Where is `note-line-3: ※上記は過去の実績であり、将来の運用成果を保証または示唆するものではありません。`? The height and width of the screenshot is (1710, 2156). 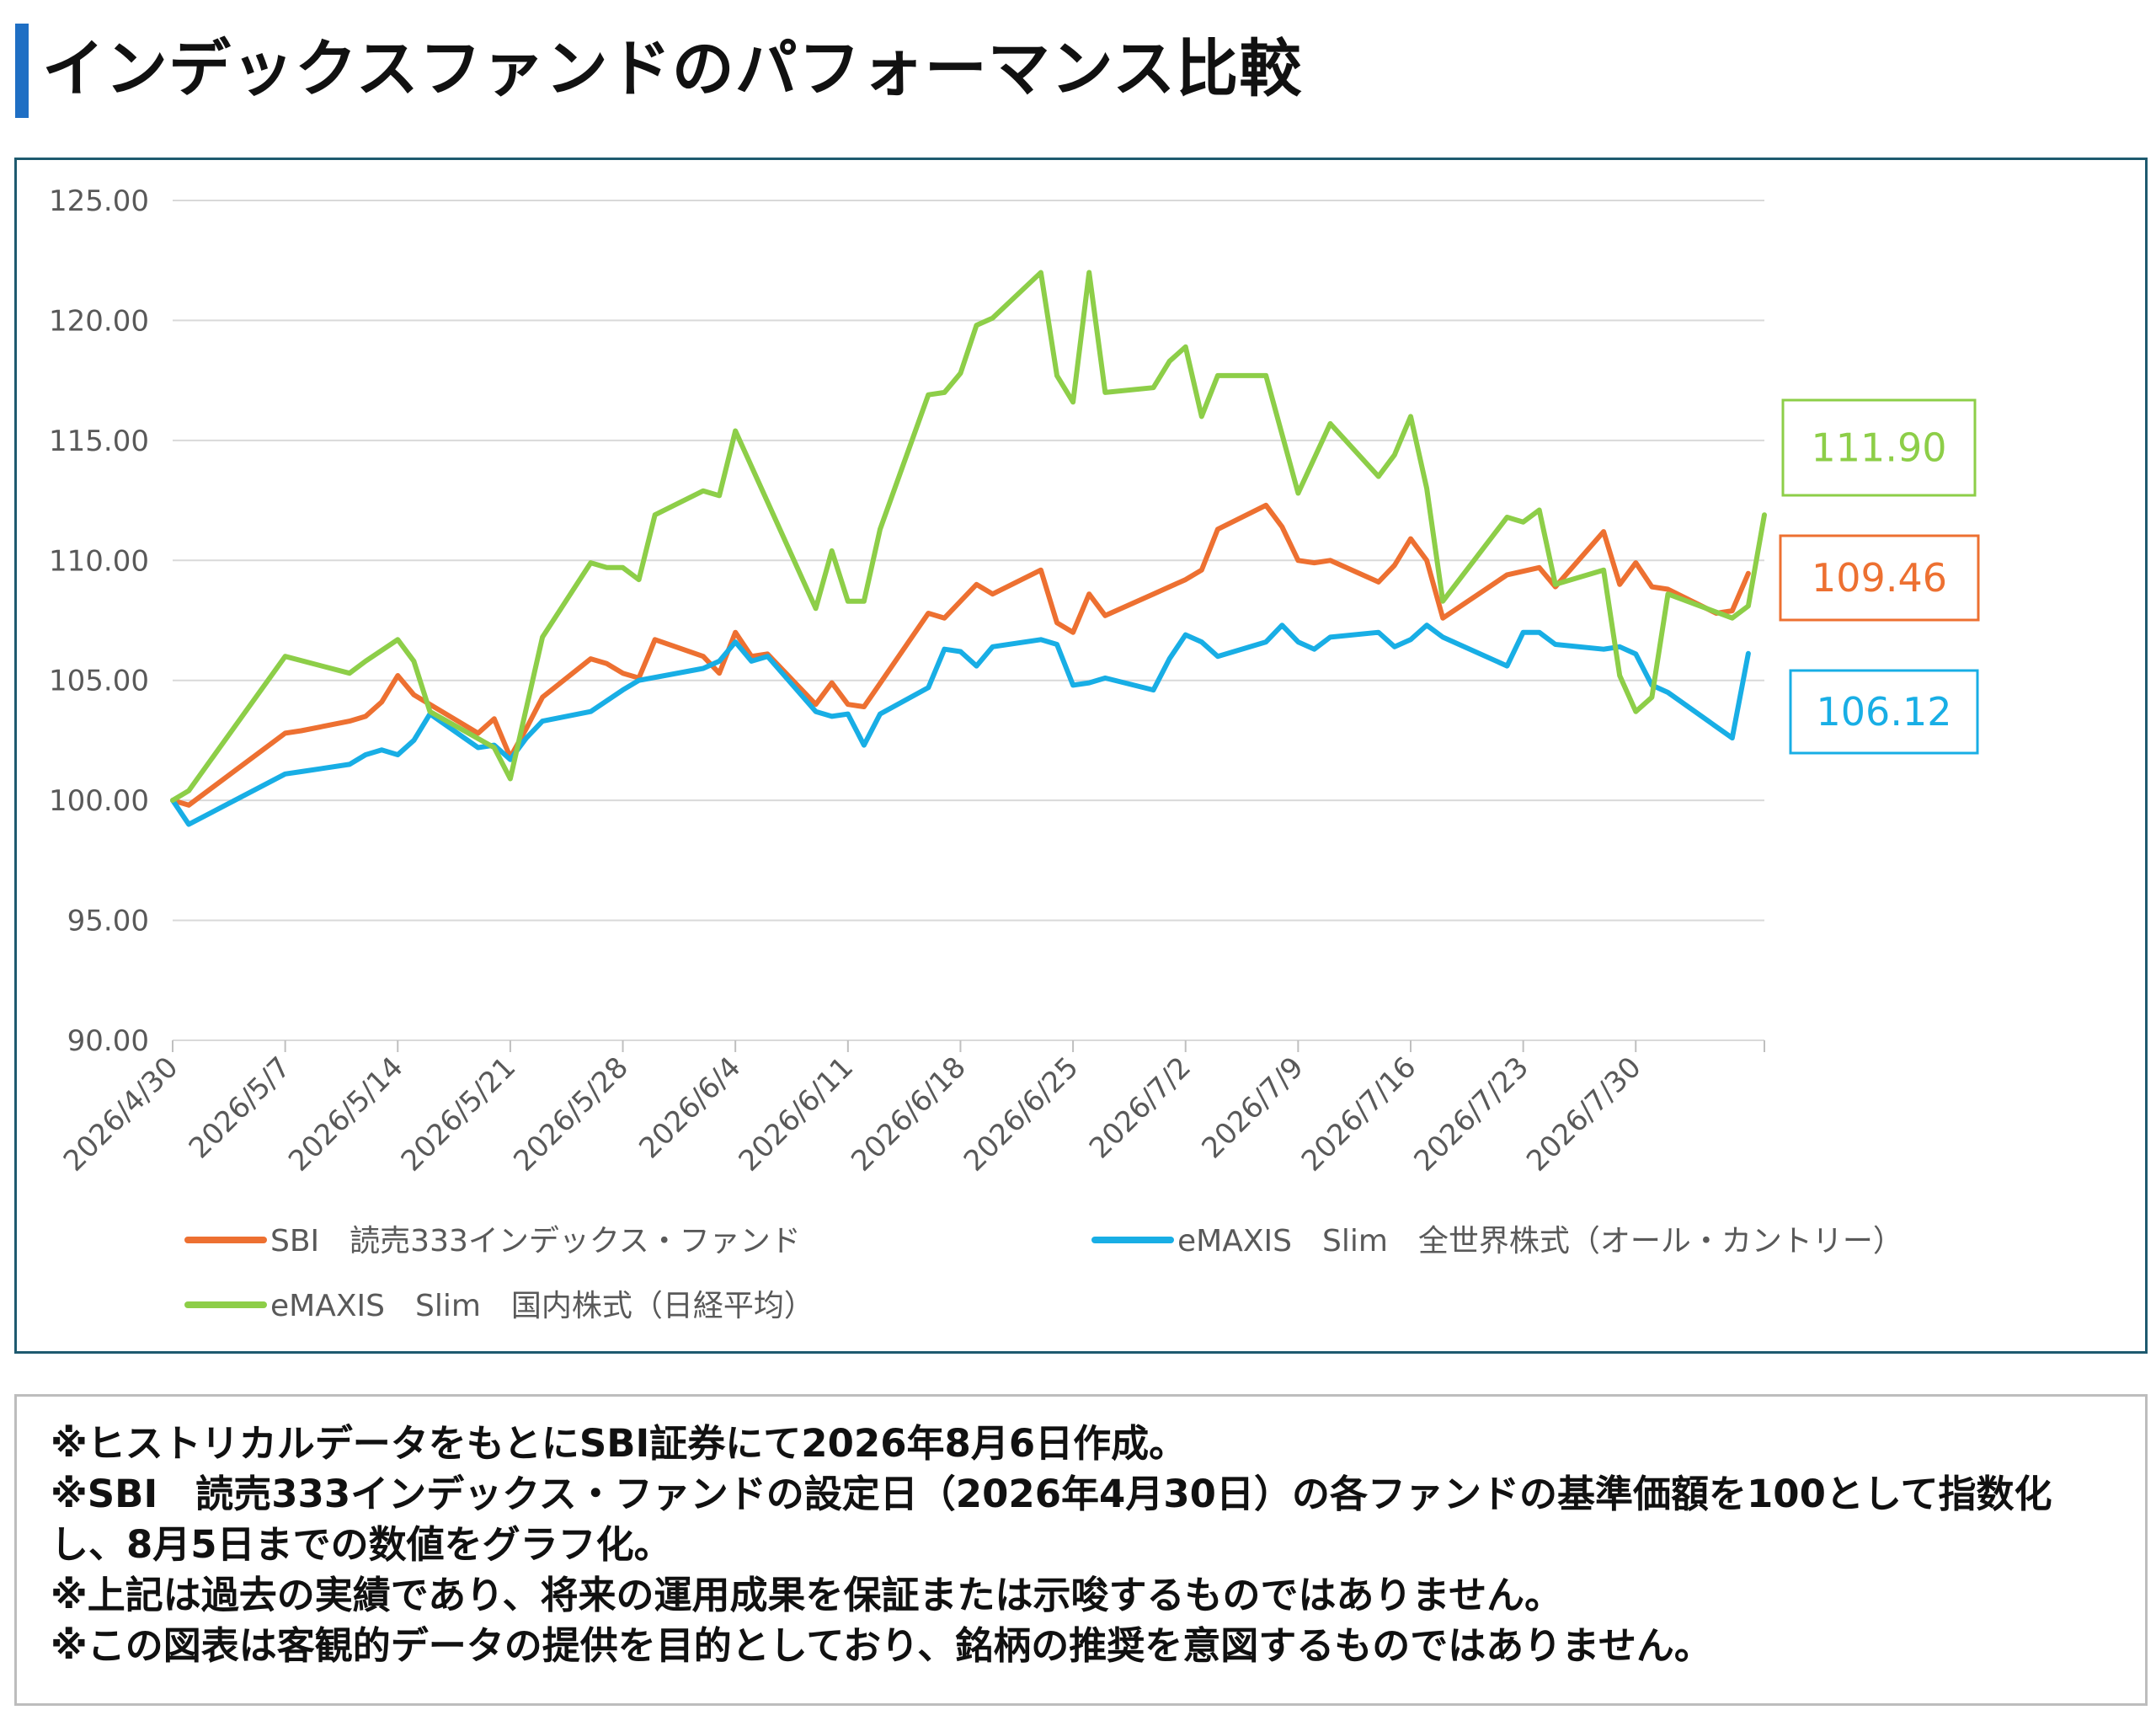 note-line-3: ※上記は過去の実績であり、将来の運用成果を保証または示唆するものではありません。 is located at coordinates (807, 1595).